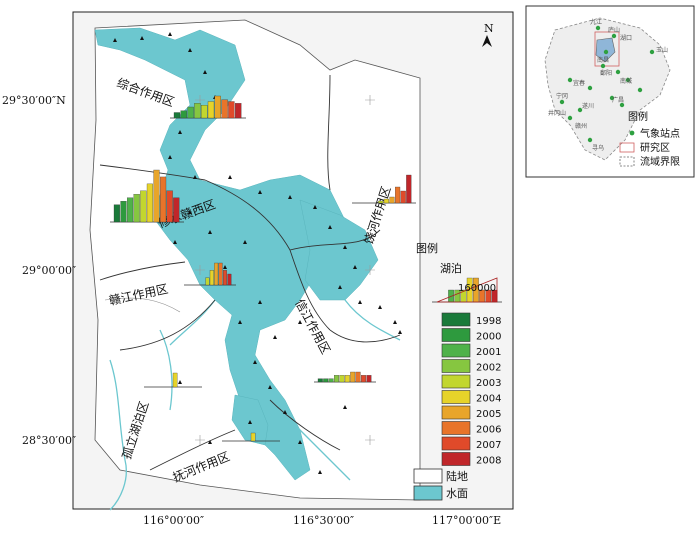 Image resolution: width=700 pixels, height=535 pixels. What do you see at coordinates (456, 459) in the screenshot?
I see `legend-swatch-2008` at bounding box center [456, 459].